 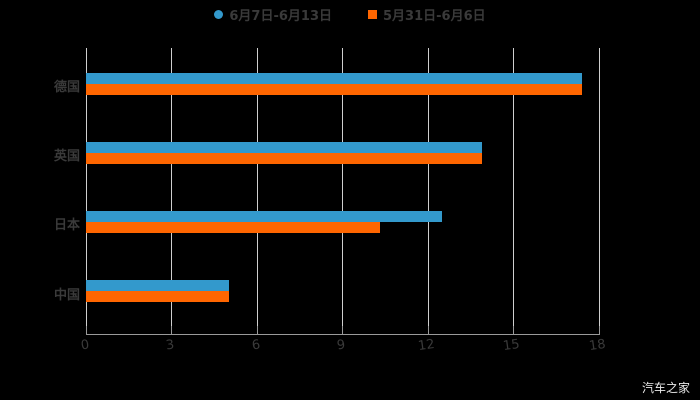 What do you see at coordinates (665, 388) in the screenshot?
I see `watermark: 汽车之家` at bounding box center [665, 388].